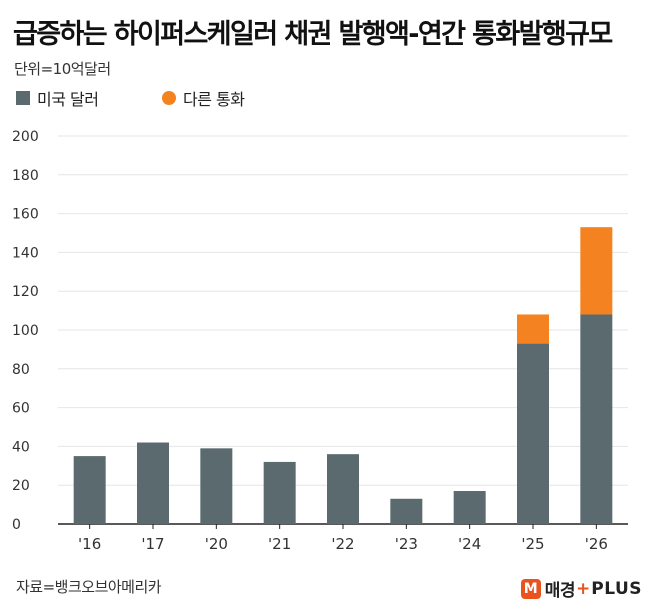 The width and height of the screenshot is (658, 607). I want to click on y-tick-label: 0, so click(16, 525).